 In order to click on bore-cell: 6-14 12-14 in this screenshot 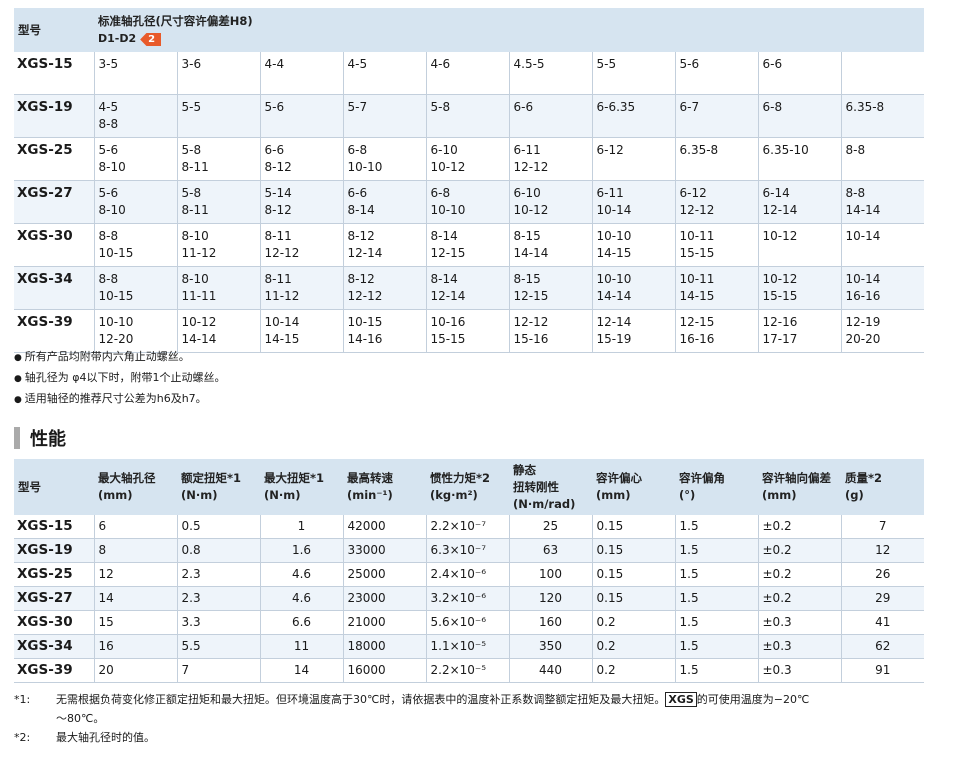, I will do `click(799, 202)`.